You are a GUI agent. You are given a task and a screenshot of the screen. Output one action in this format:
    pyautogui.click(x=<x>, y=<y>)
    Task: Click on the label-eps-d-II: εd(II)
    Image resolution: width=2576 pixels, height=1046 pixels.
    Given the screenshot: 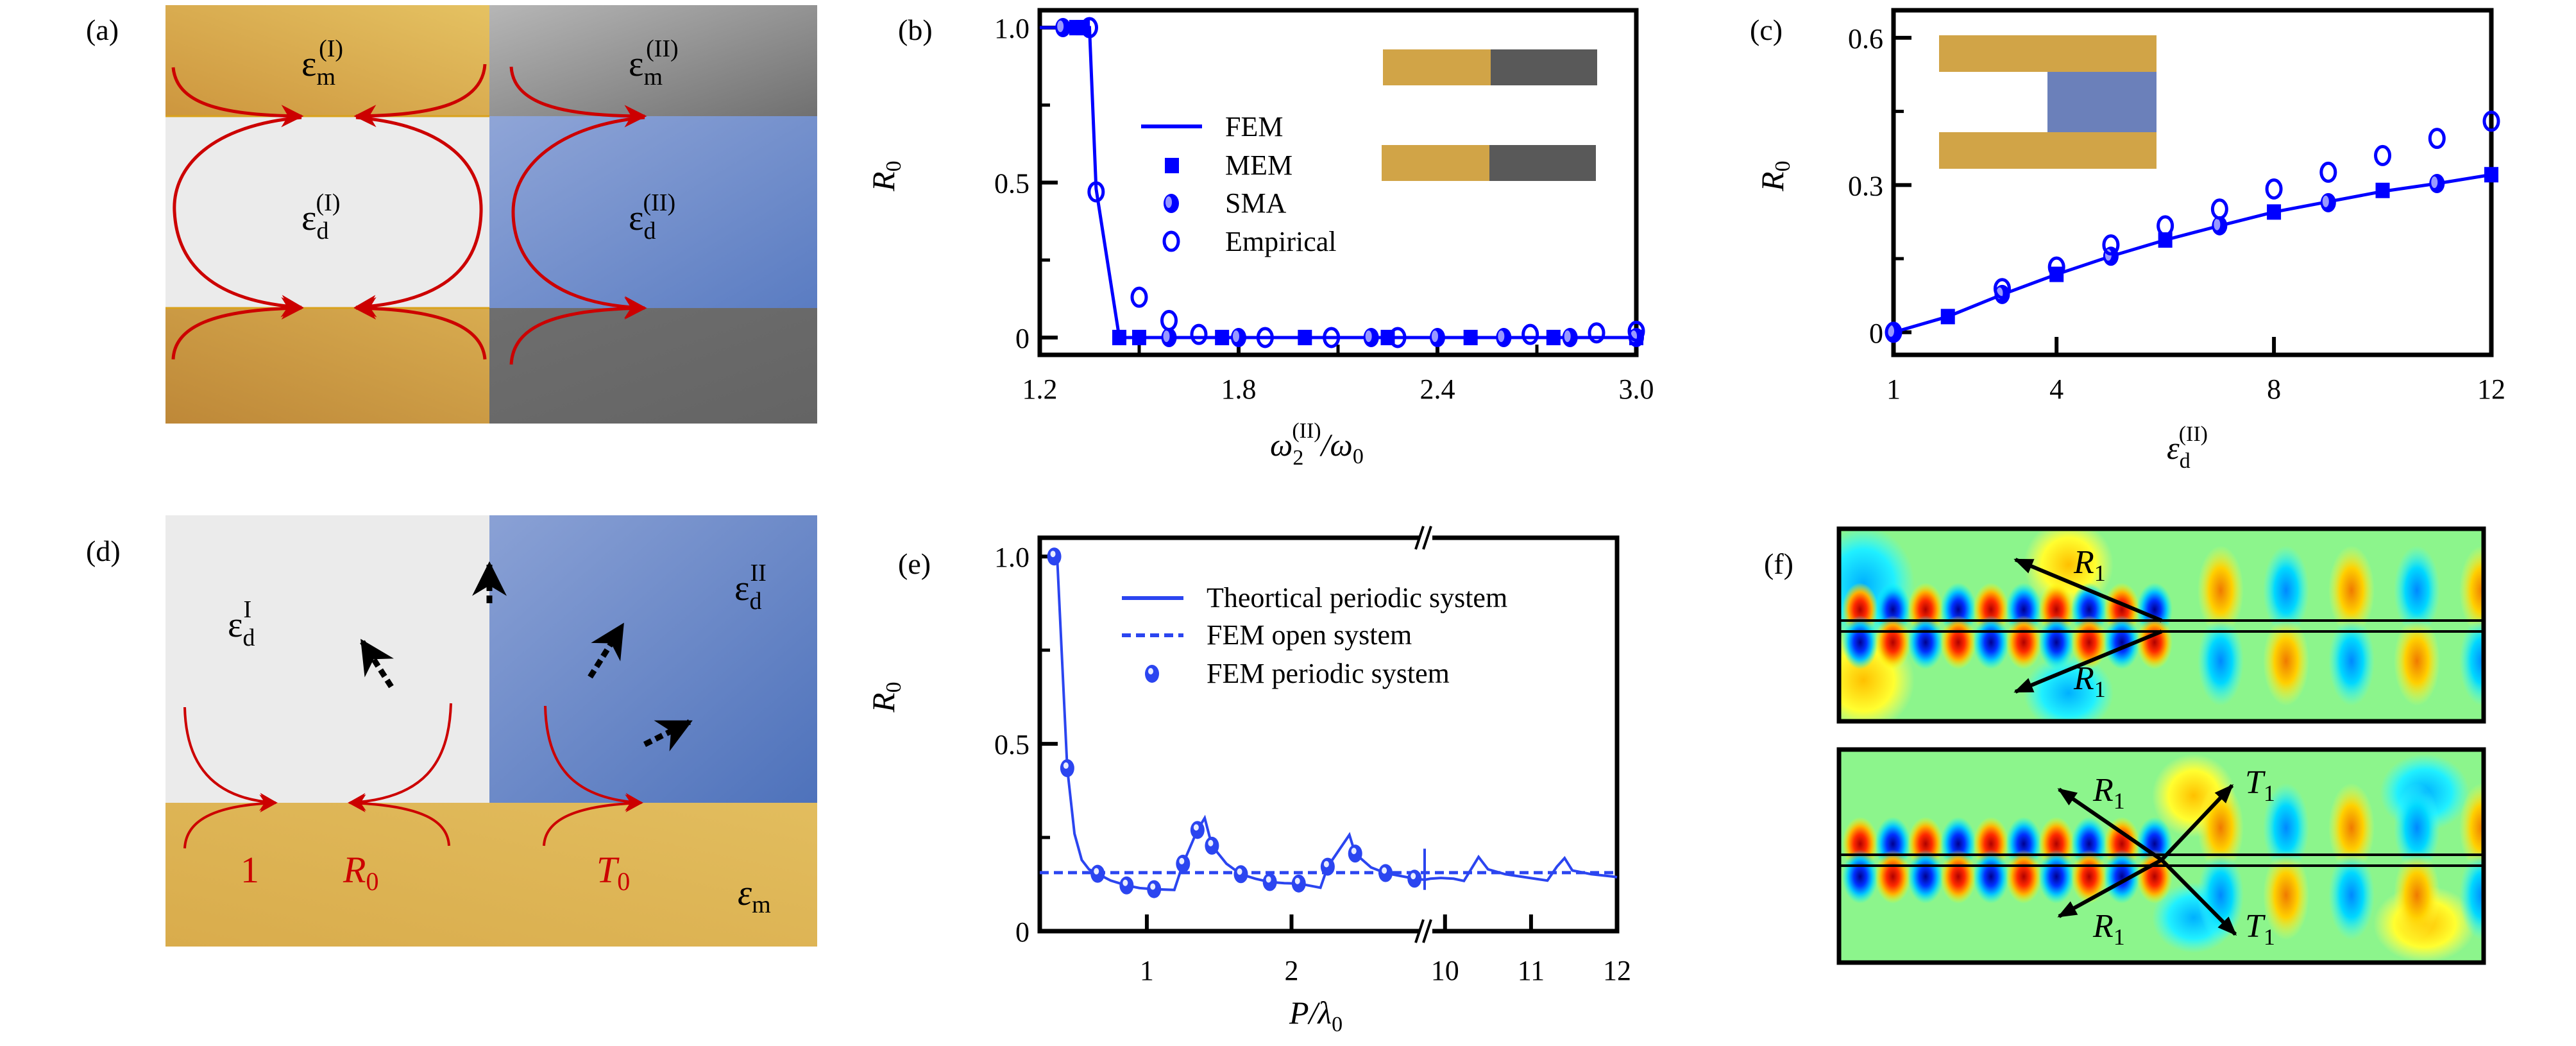 What is the action you would take?
    pyautogui.click(x=652, y=216)
    